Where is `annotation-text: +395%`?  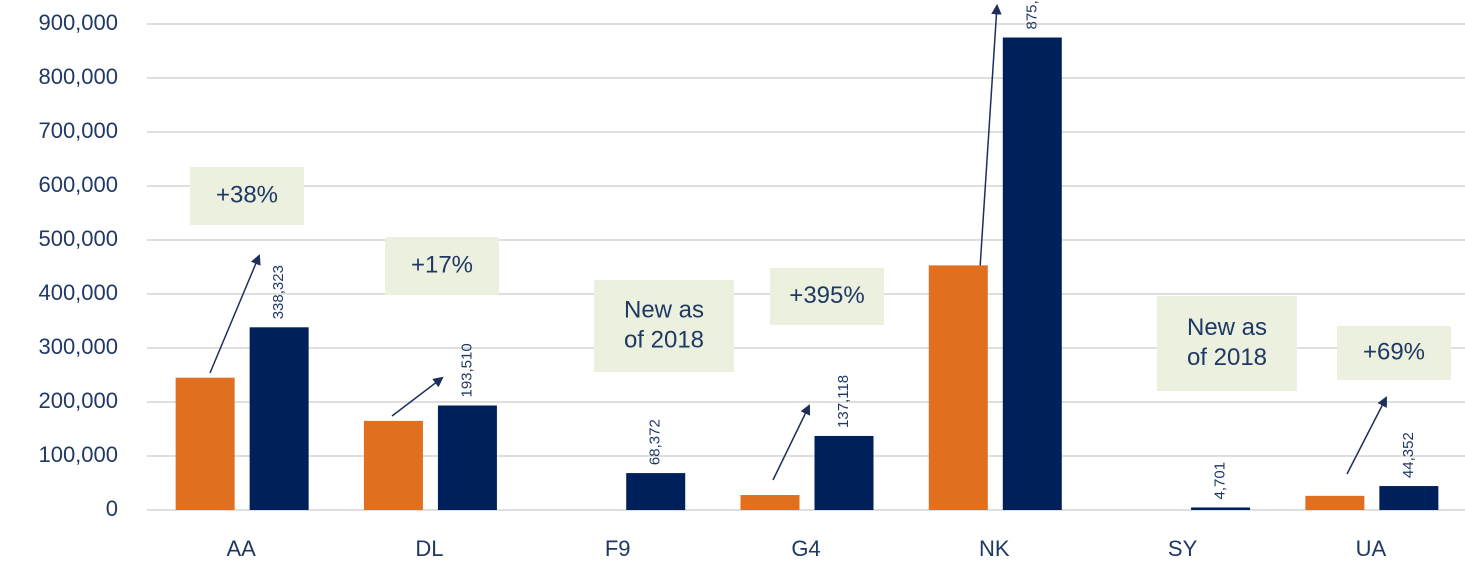 annotation-text: +395% is located at coordinates (826, 295).